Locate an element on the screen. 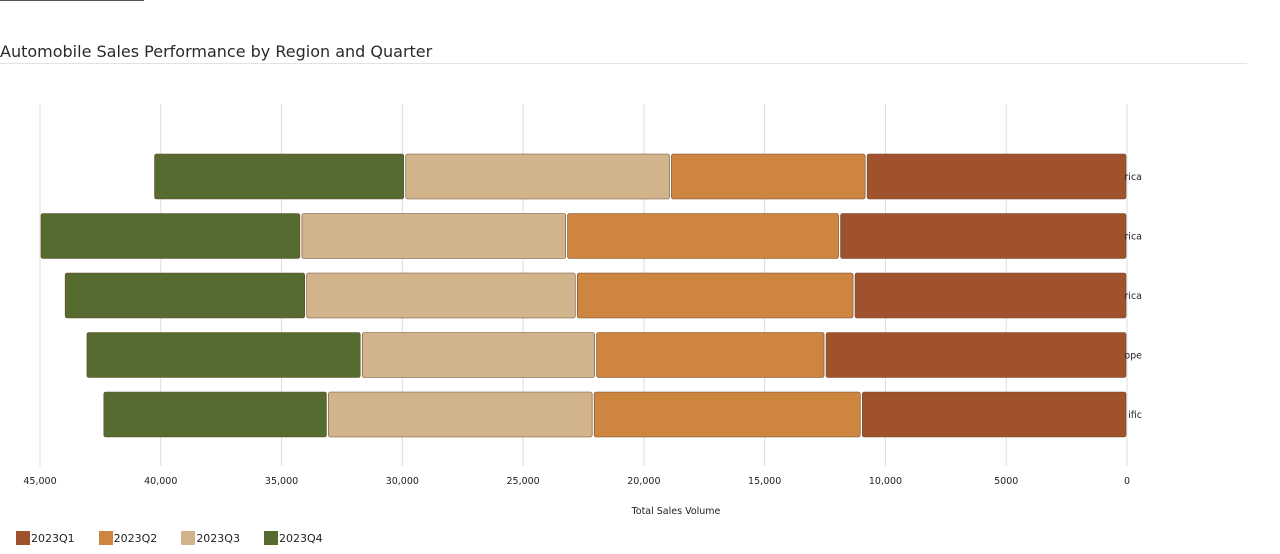  x-tick-label: 25,000 is located at coordinates (522, 481).